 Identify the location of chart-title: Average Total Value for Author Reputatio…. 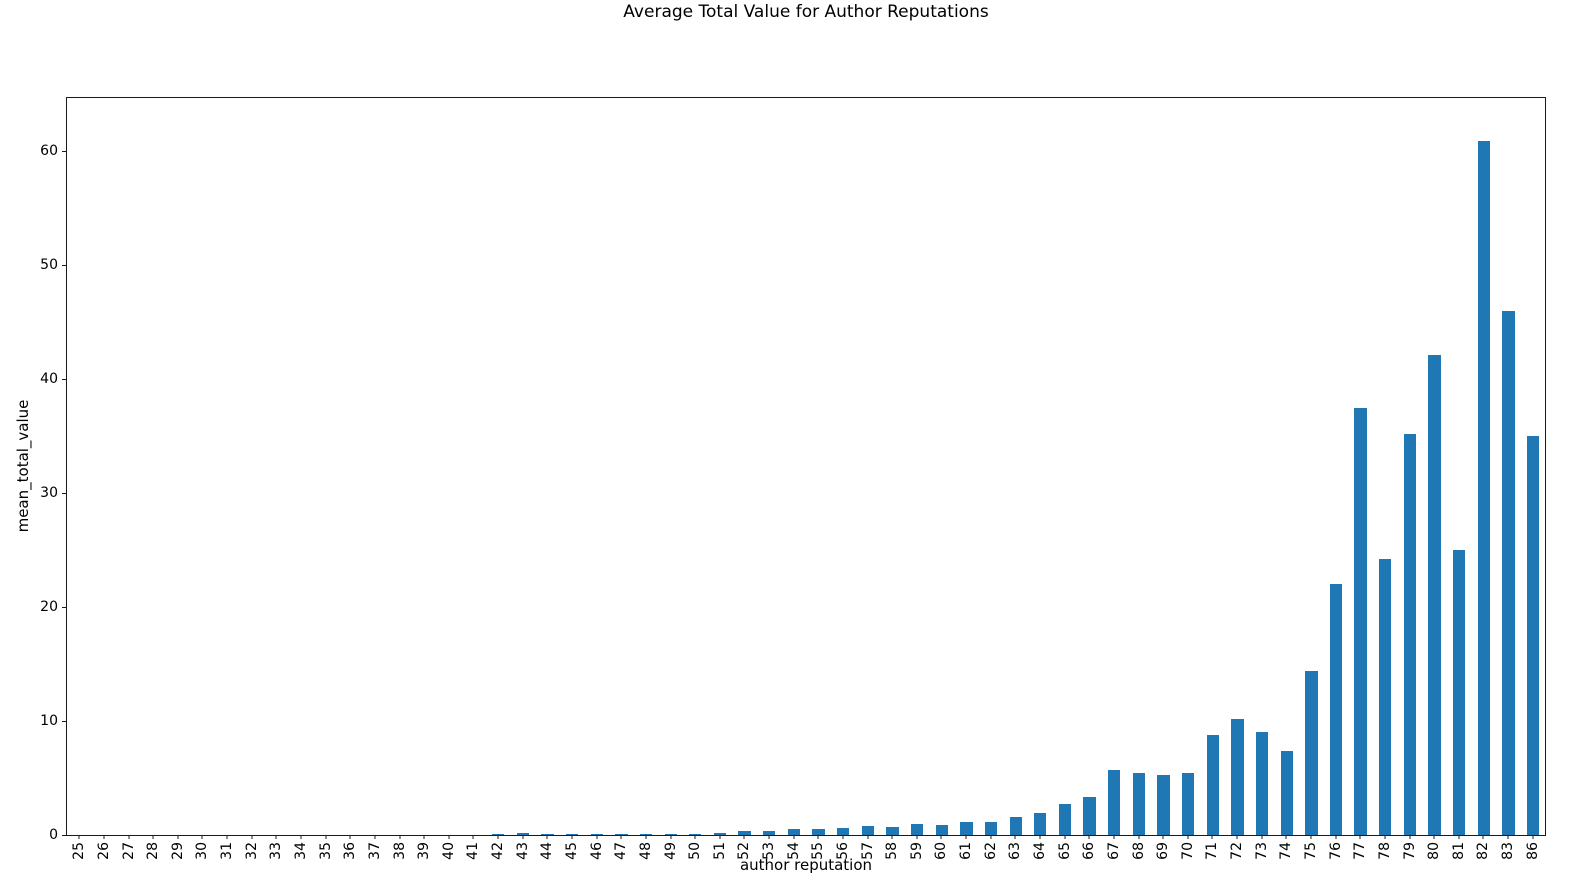
(806, 12).